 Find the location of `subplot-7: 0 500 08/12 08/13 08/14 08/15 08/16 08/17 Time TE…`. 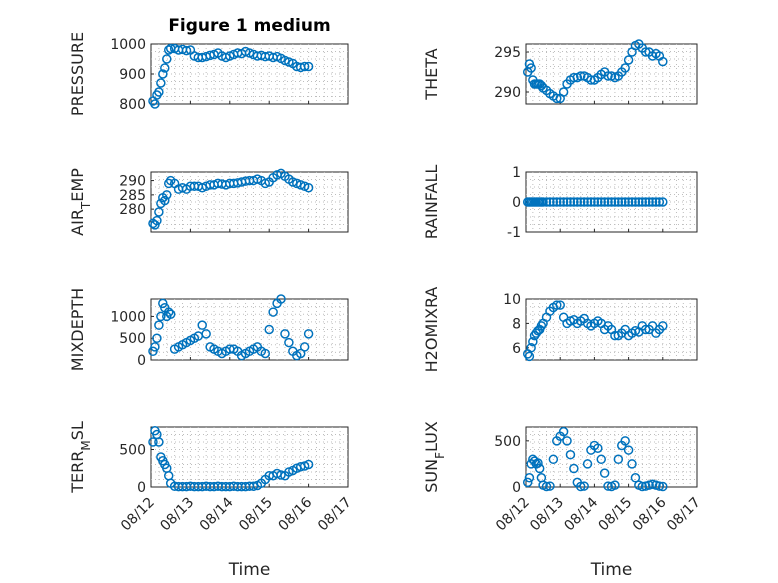

subplot-7: 0 500 08/12 08/13 08/14 08/15 08/16 08/17 Time TE… is located at coordinates (211, 500).